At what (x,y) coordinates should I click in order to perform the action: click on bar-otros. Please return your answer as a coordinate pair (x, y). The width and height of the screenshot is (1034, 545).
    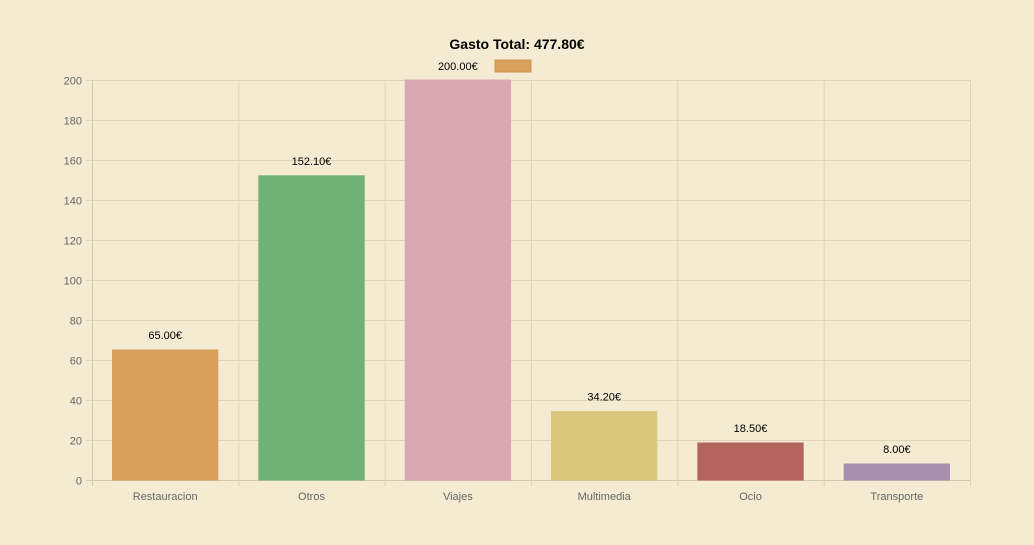
    Looking at the image, I should click on (311, 328).